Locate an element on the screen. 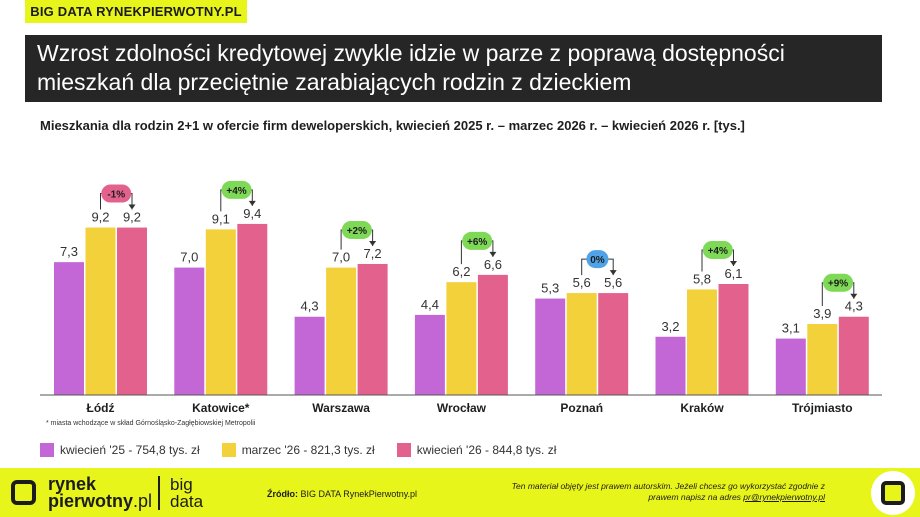 This screenshot has height=517, width=920. logo-pierwotny-text: pierwotny is located at coordinates (91, 501).